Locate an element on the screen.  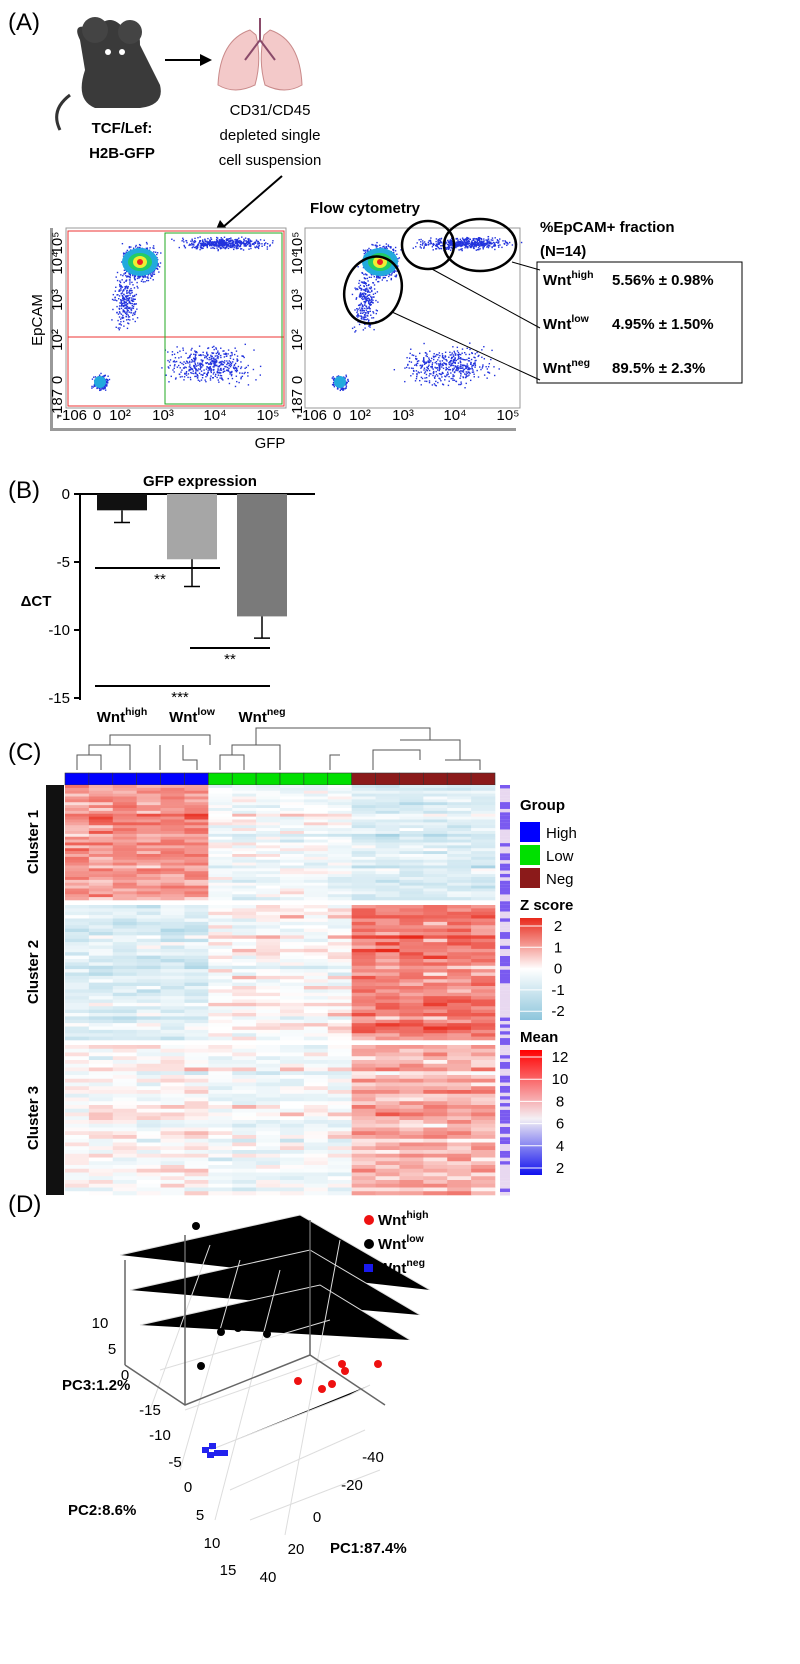
axis-frame is located at coordinates (283, 429).